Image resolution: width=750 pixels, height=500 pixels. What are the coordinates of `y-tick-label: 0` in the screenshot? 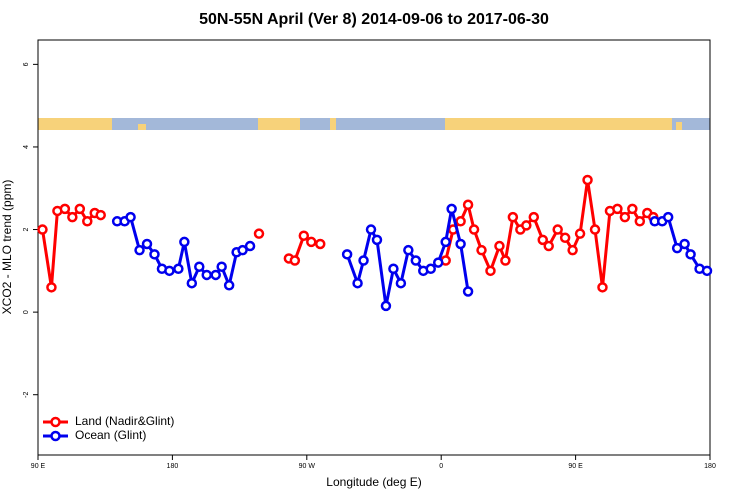 It's located at (26, 312).